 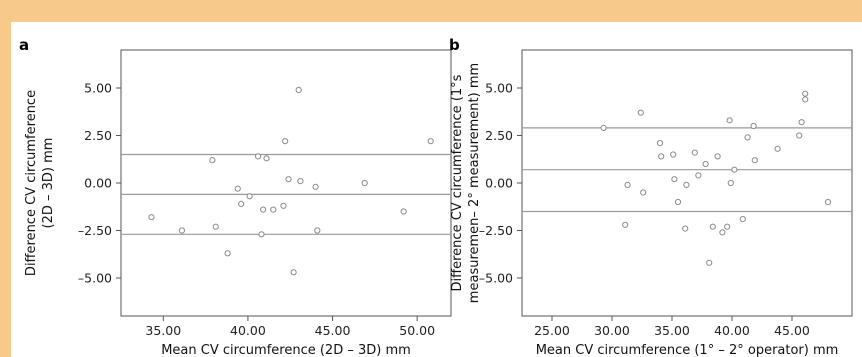 What do you see at coordinates (24, 45) in the screenshot?
I see `panel-letter: a` at bounding box center [24, 45].